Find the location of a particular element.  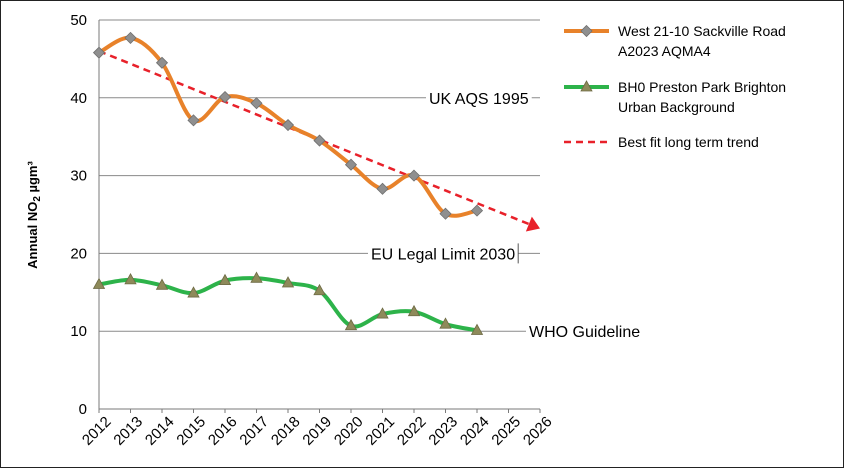

y-tick-label: 30 is located at coordinates (78, 176).